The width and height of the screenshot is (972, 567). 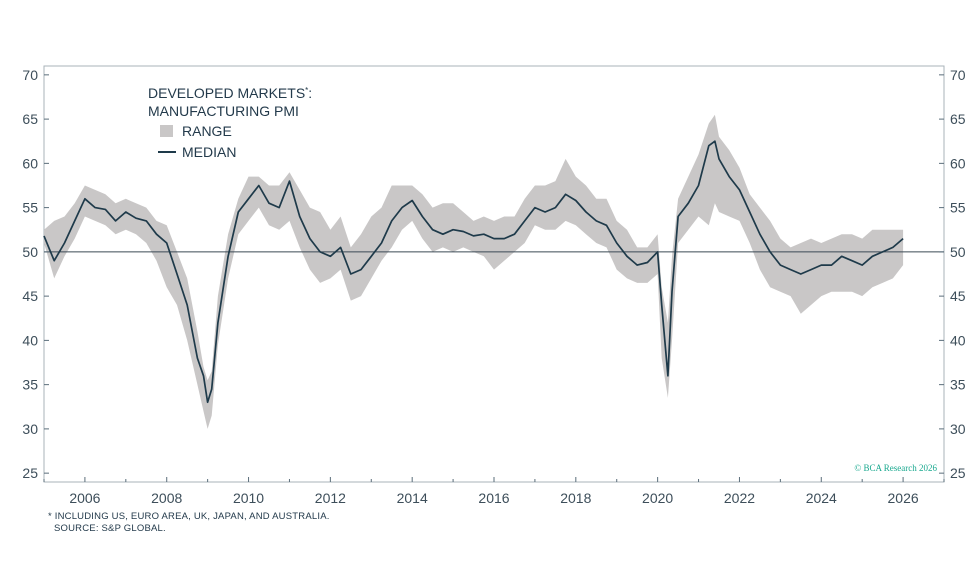 What do you see at coordinates (30, 208) in the screenshot?
I see `y-tick-label-left: 55` at bounding box center [30, 208].